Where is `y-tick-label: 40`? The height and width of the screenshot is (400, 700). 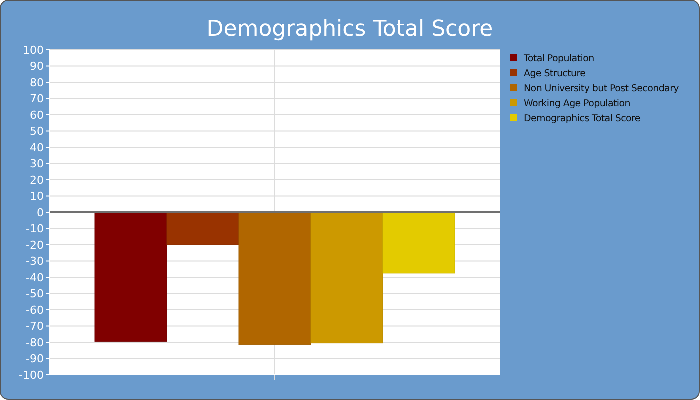
y-tick-label: 40 is located at coordinates (37, 147).